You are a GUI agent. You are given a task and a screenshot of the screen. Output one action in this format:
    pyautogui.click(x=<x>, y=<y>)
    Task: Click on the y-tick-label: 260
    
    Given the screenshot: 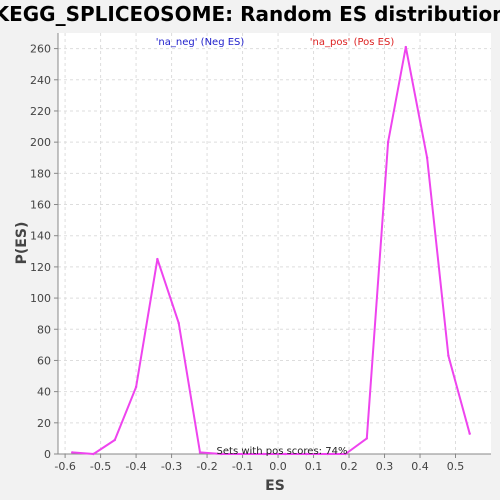 What is the action you would take?
    pyautogui.click(x=40, y=49)
    